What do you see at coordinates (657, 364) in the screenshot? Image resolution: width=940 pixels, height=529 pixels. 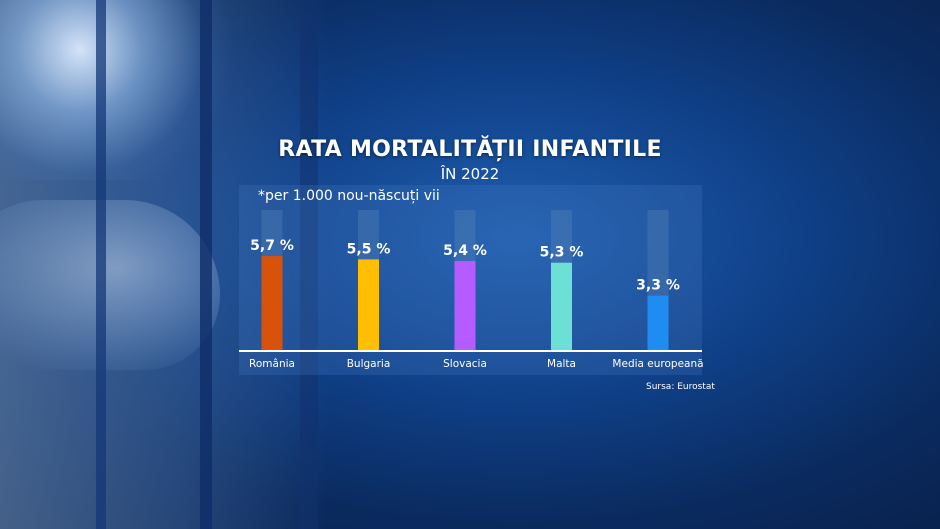 I see `x-tick-label: Media europeană` at bounding box center [657, 364].